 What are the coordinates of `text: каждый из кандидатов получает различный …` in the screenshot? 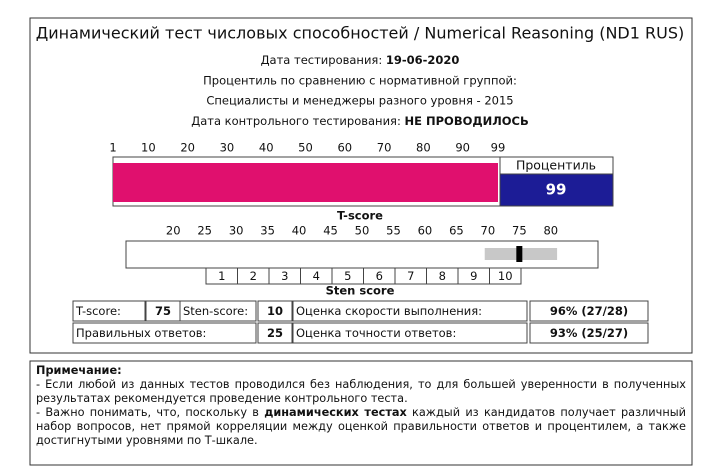 It's located at (361, 426).